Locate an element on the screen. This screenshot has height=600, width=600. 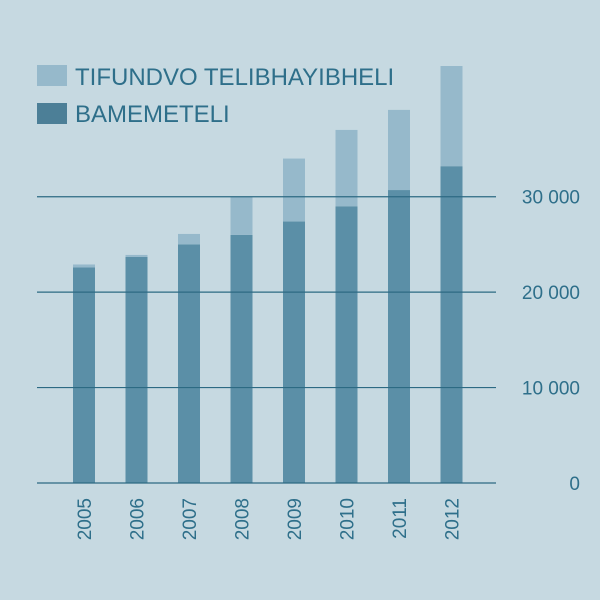
x-category-label: 2008 is located at coordinates (243, 519).